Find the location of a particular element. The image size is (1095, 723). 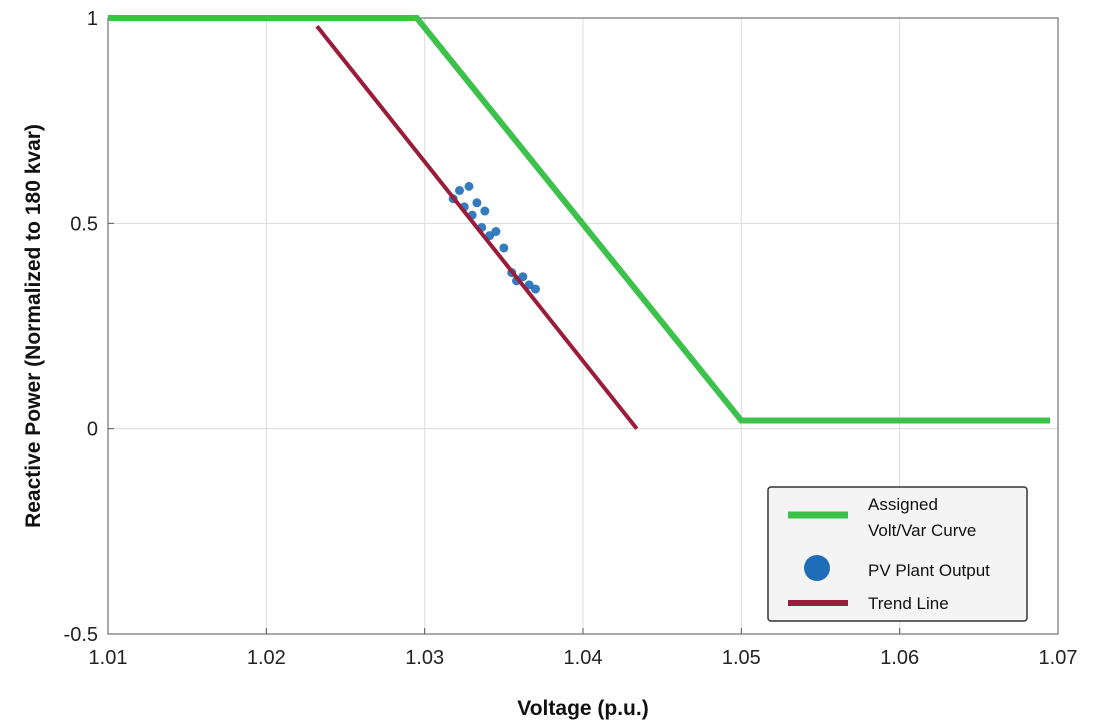

x-tick-label: 1.01 is located at coordinates (108, 658).